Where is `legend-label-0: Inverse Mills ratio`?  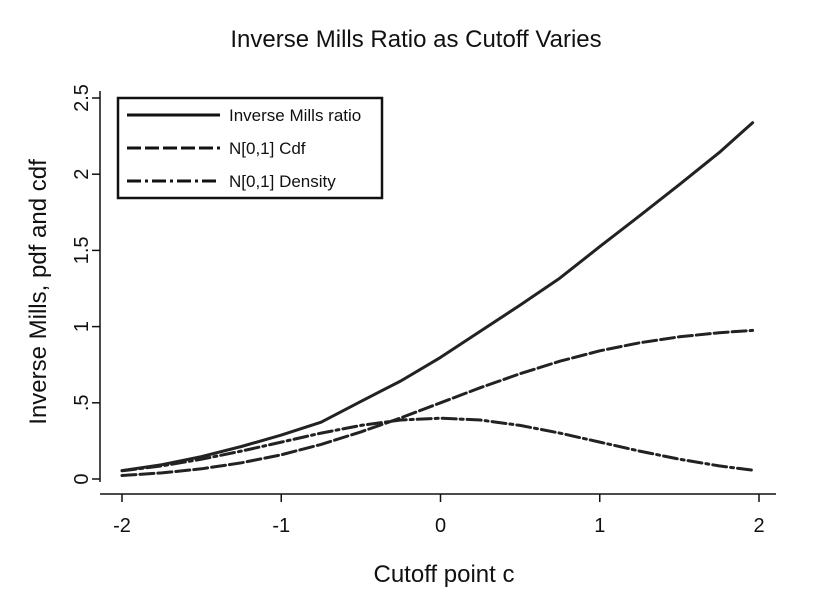
legend-label-0: Inverse Mills ratio is located at coordinates (295, 115).